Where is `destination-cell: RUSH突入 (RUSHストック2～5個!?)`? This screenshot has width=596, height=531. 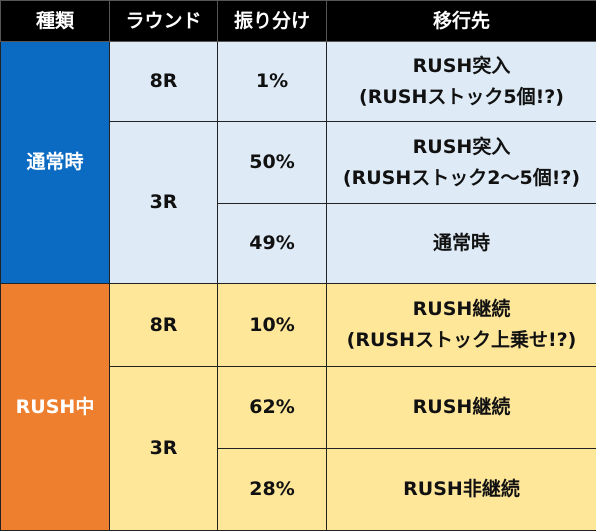 destination-cell: RUSH突入 (RUSHストック2～5個!?) is located at coordinates (461, 163).